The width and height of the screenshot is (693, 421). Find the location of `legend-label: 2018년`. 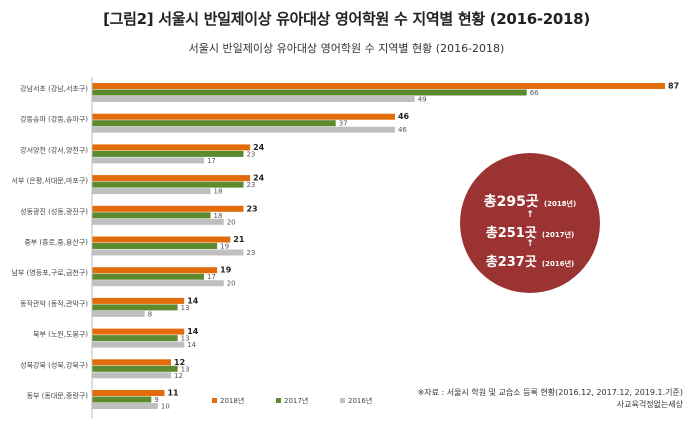

legend-label: 2018년 is located at coordinates (232, 400).